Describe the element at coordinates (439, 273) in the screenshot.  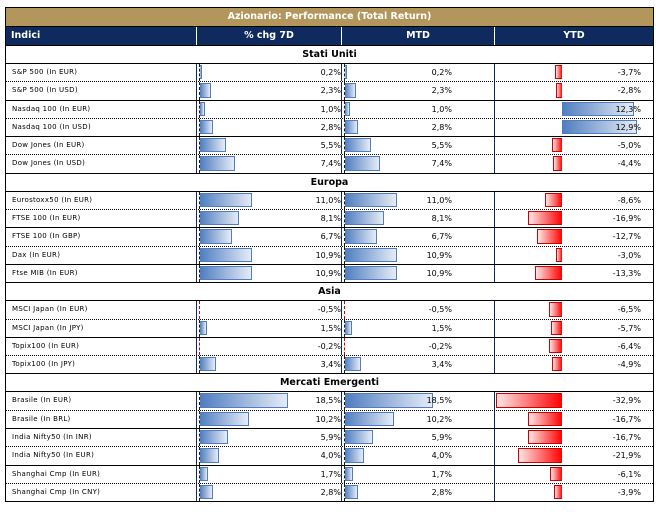
I see `mtd-value: 10,9%` at that location.